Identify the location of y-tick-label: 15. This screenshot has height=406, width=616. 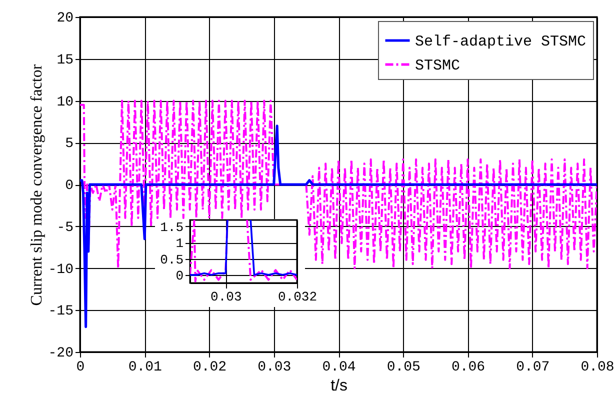
(65, 60).